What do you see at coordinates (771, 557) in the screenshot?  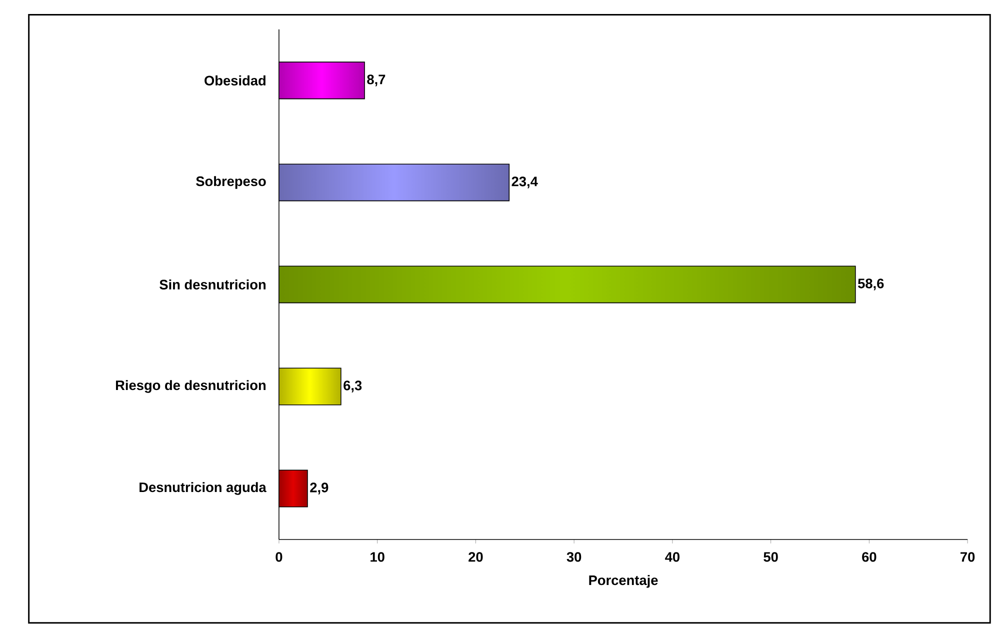 I see `x-tick-label: 50` at bounding box center [771, 557].